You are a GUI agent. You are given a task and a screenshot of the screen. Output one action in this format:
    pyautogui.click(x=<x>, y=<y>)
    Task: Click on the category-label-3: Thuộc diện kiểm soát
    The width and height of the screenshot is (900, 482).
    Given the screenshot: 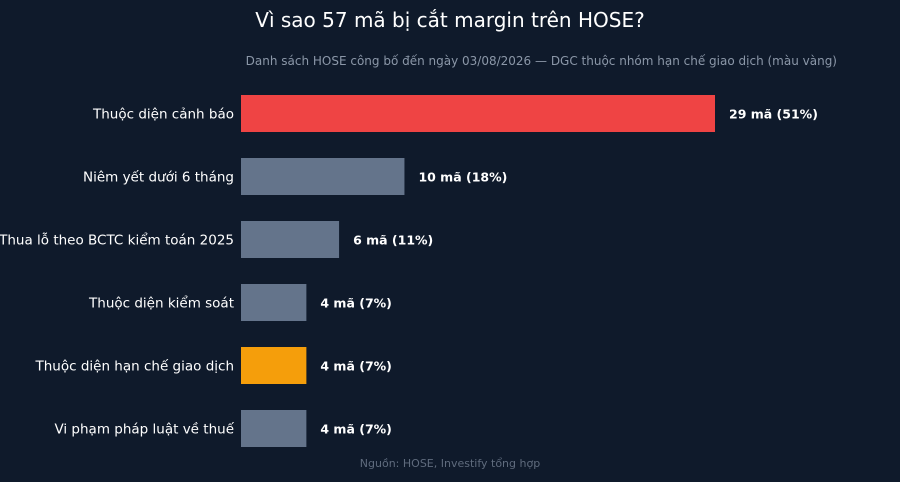 What is the action you would take?
    pyautogui.click(x=161, y=303)
    